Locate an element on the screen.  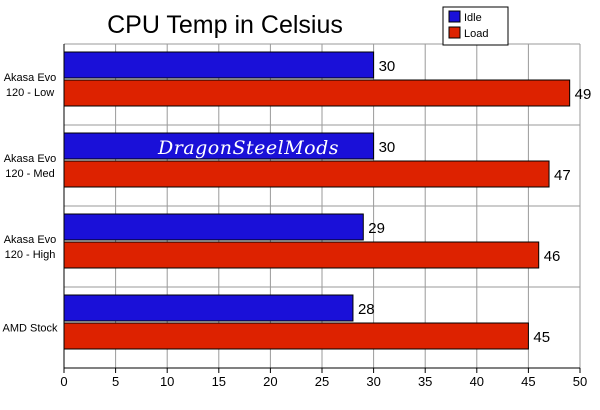
x-tick-label: 15 is located at coordinates (219, 381).